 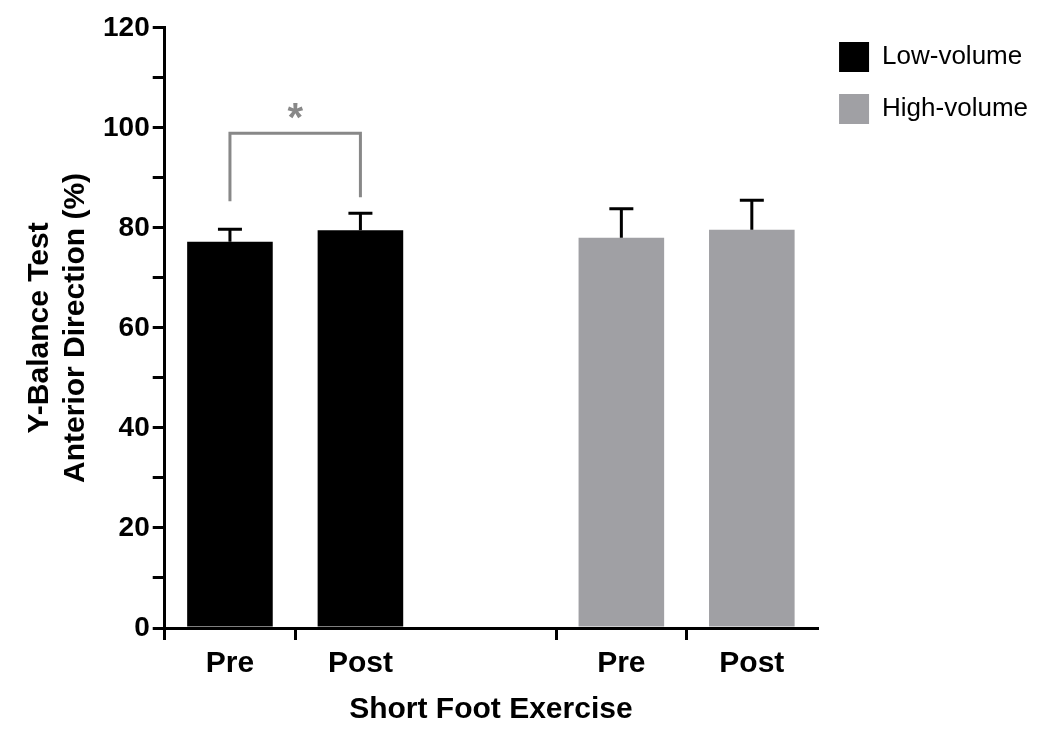 I want to click on y-tick-label: 80, so click(x=134, y=226).